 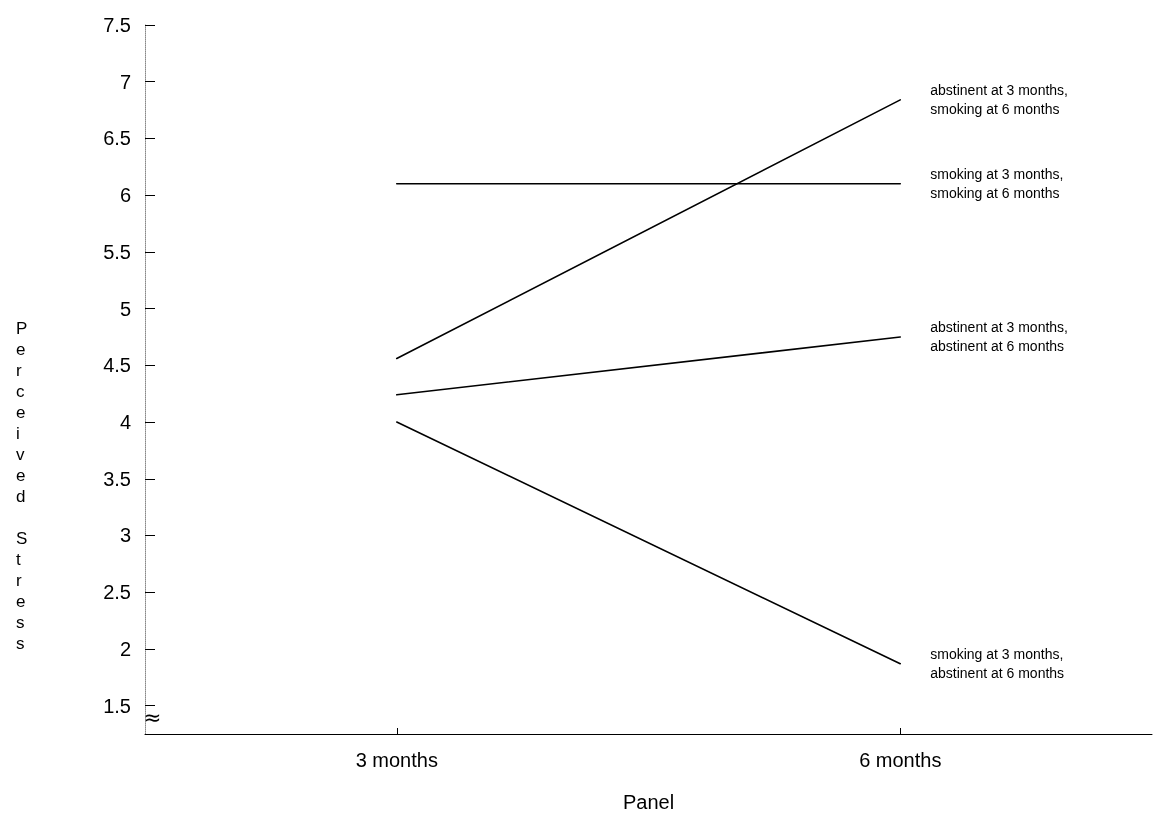 What do you see at coordinates (125, 535) in the screenshot?
I see `y-tick-label: 3` at bounding box center [125, 535].